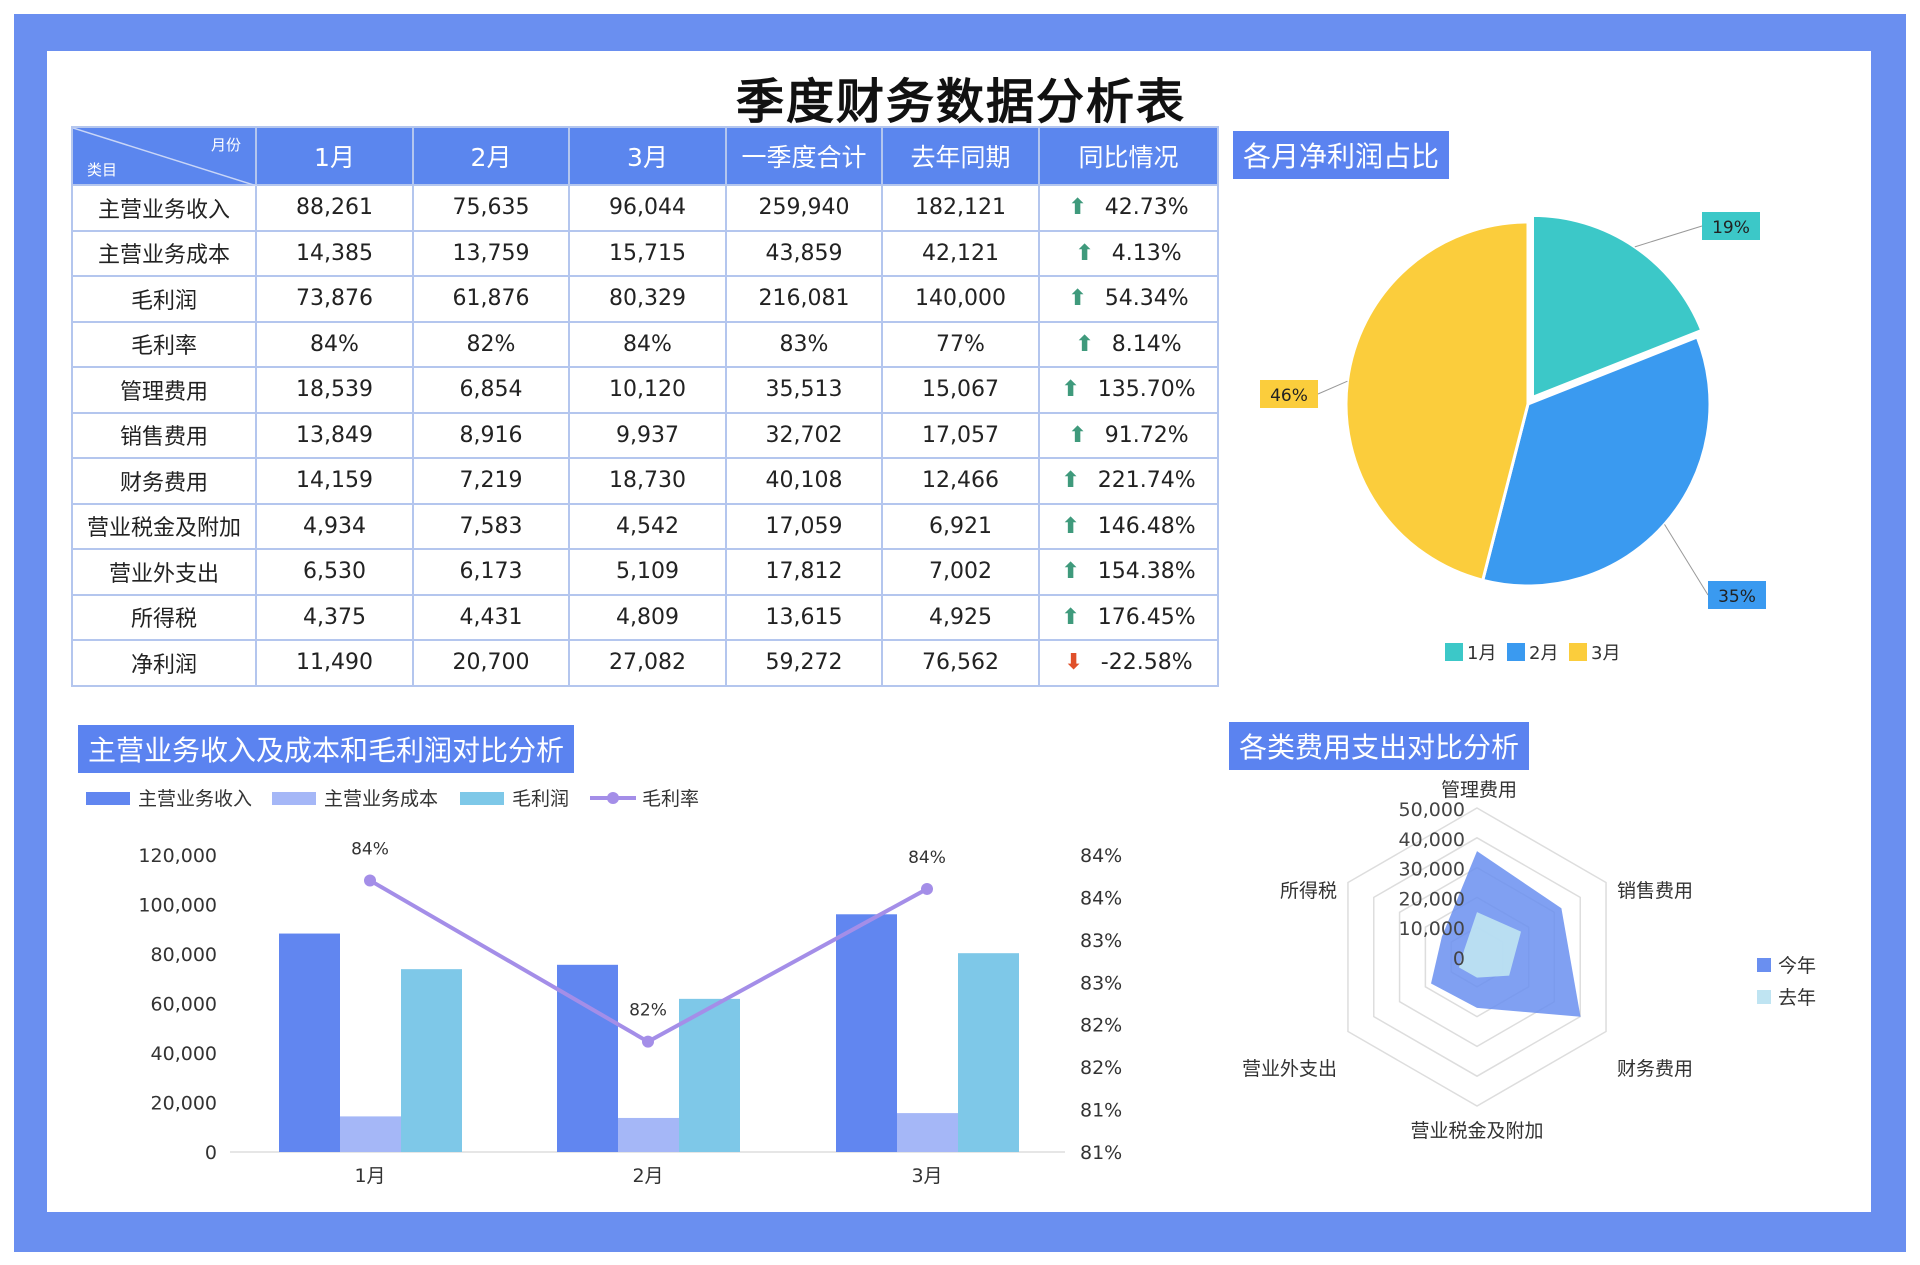 Image resolution: width=1920 pixels, height=1265 pixels. What do you see at coordinates (381, 799) in the screenshot?
I see `legend-label: 主营业务成本` at bounding box center [381, 799].